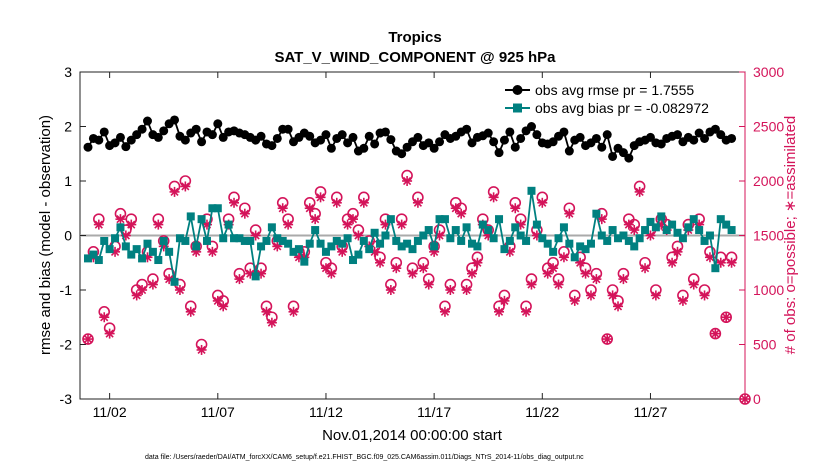 The width and height of the screenshot is (830, 470). What do you see at coordinates (68, 127) in the screenshot?
I see `y-tick-label: 2` at bounding box center [68, 127].